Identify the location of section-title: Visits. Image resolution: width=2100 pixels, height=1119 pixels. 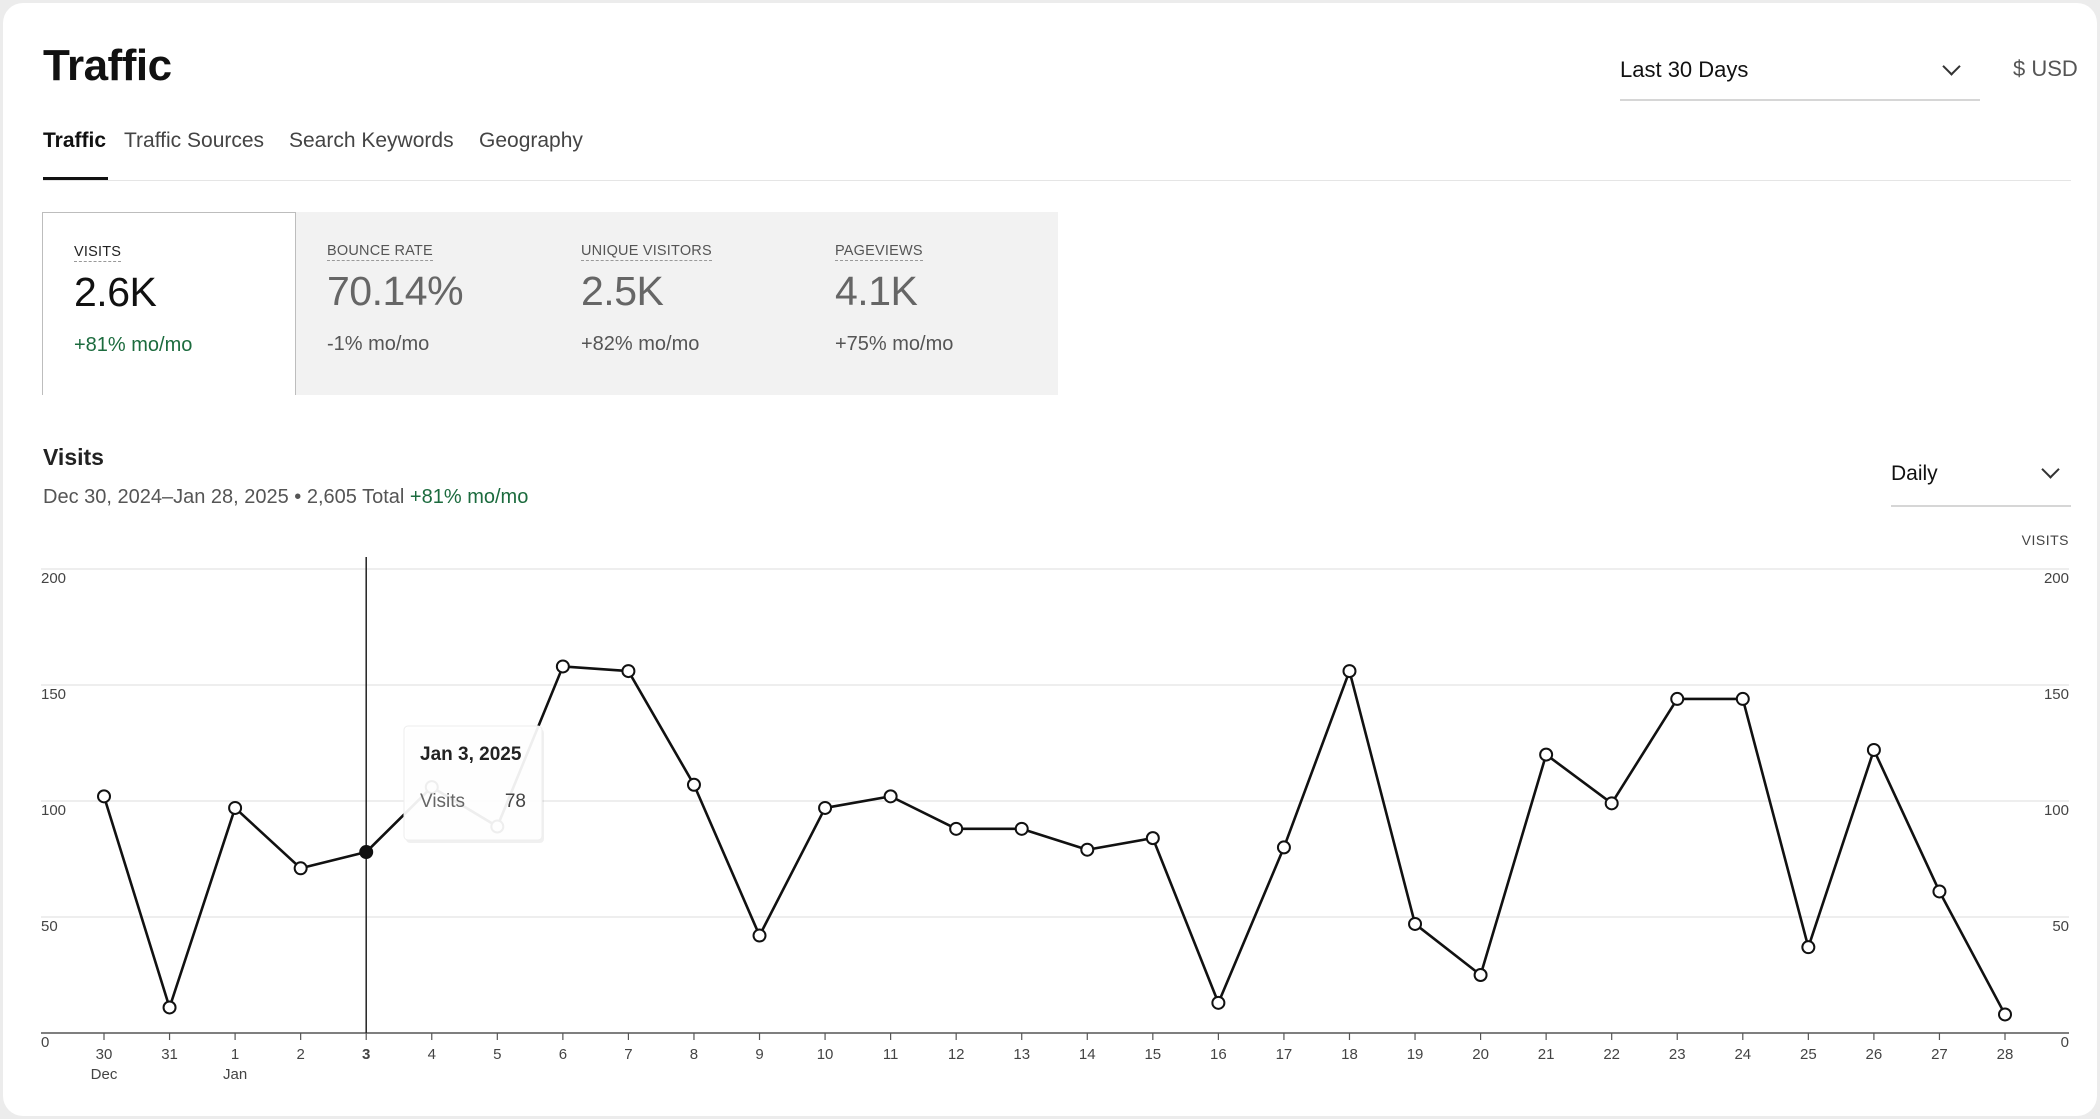
(73, 457).